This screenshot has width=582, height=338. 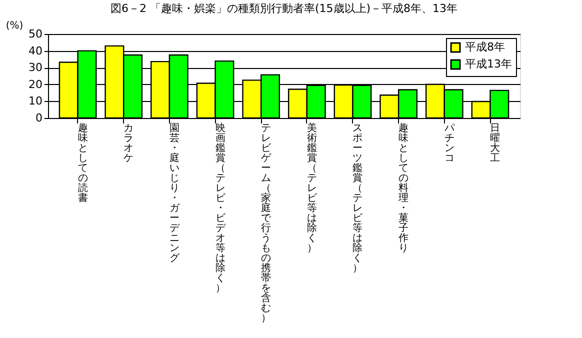 I want to click on y-tick-label: 50, so click(x=35, y=34).